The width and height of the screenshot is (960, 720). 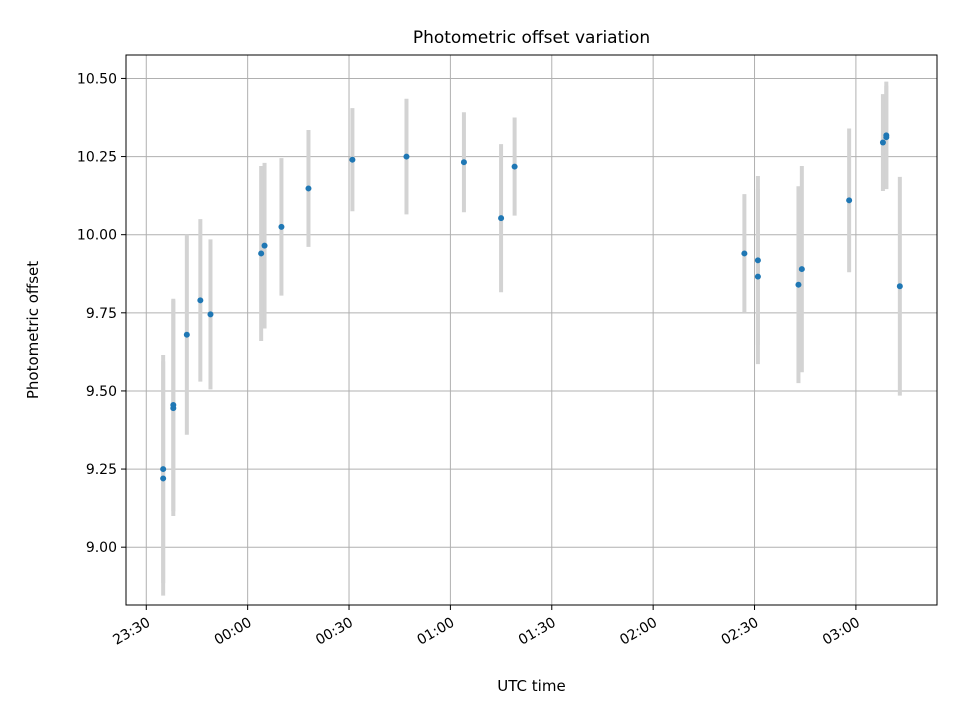 I want to click on y-tick-label: 9.75, so click(x=101, y=314).